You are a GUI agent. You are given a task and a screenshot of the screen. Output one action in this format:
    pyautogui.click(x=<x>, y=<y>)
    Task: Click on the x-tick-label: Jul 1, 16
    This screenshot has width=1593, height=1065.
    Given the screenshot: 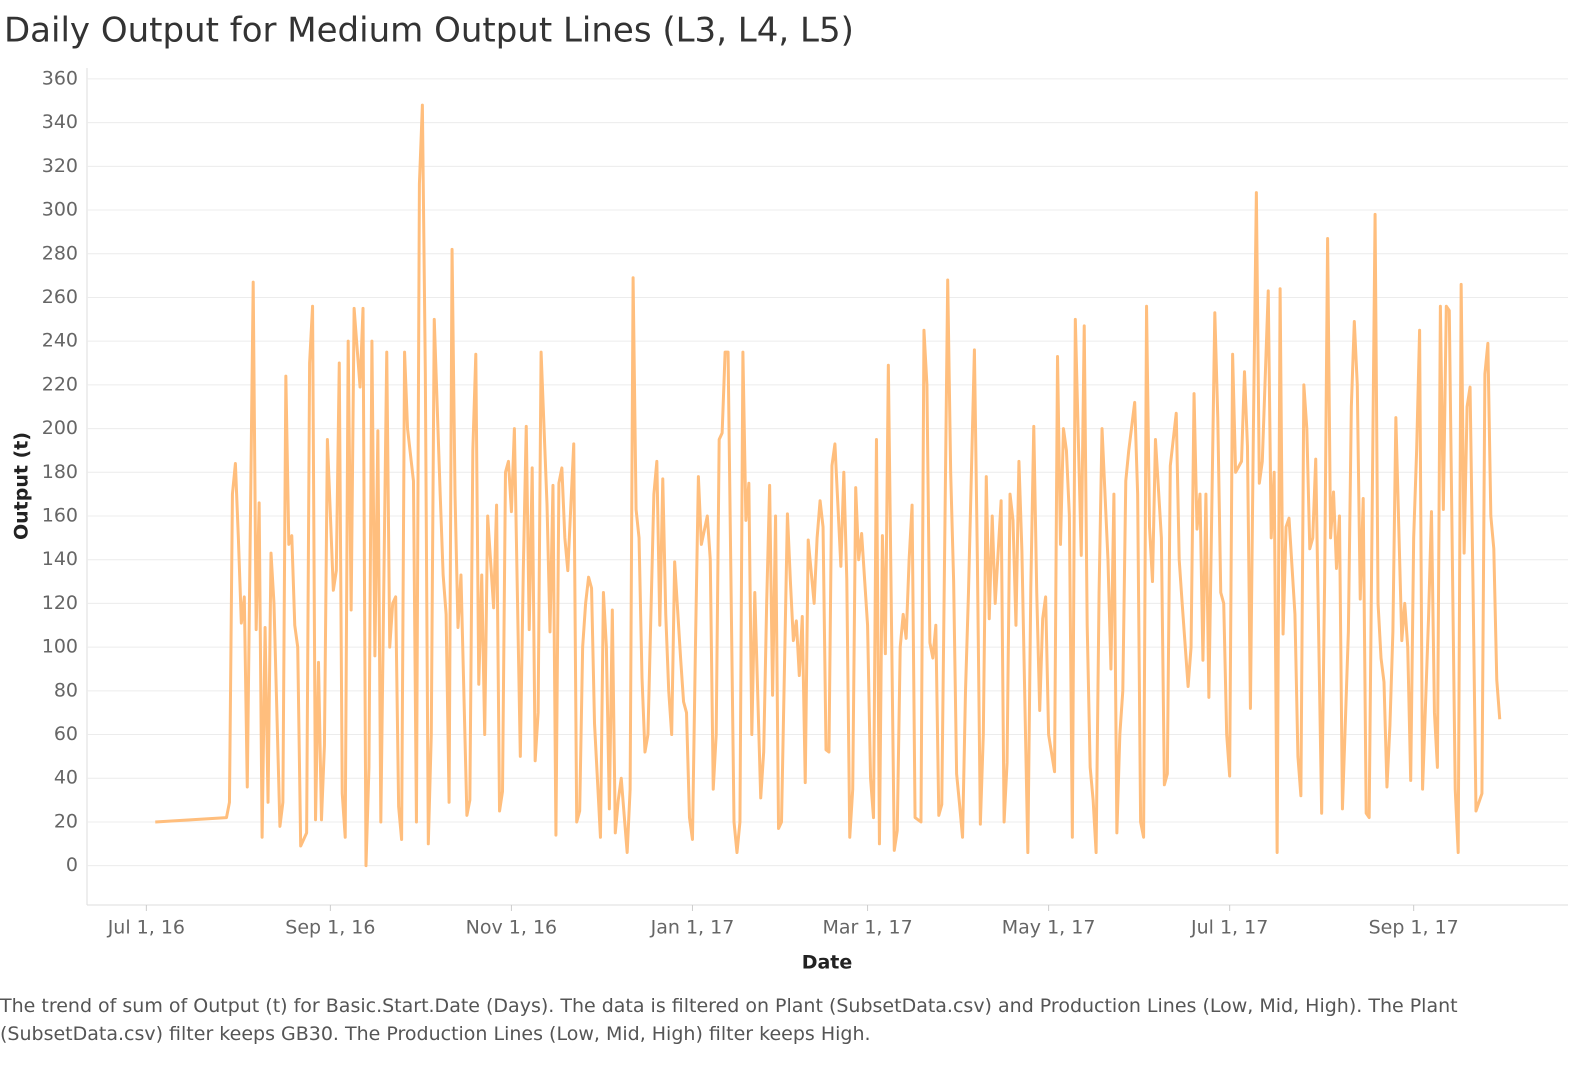 What is the action you would take?
    pyautogui.click(x=146, y=928)
    